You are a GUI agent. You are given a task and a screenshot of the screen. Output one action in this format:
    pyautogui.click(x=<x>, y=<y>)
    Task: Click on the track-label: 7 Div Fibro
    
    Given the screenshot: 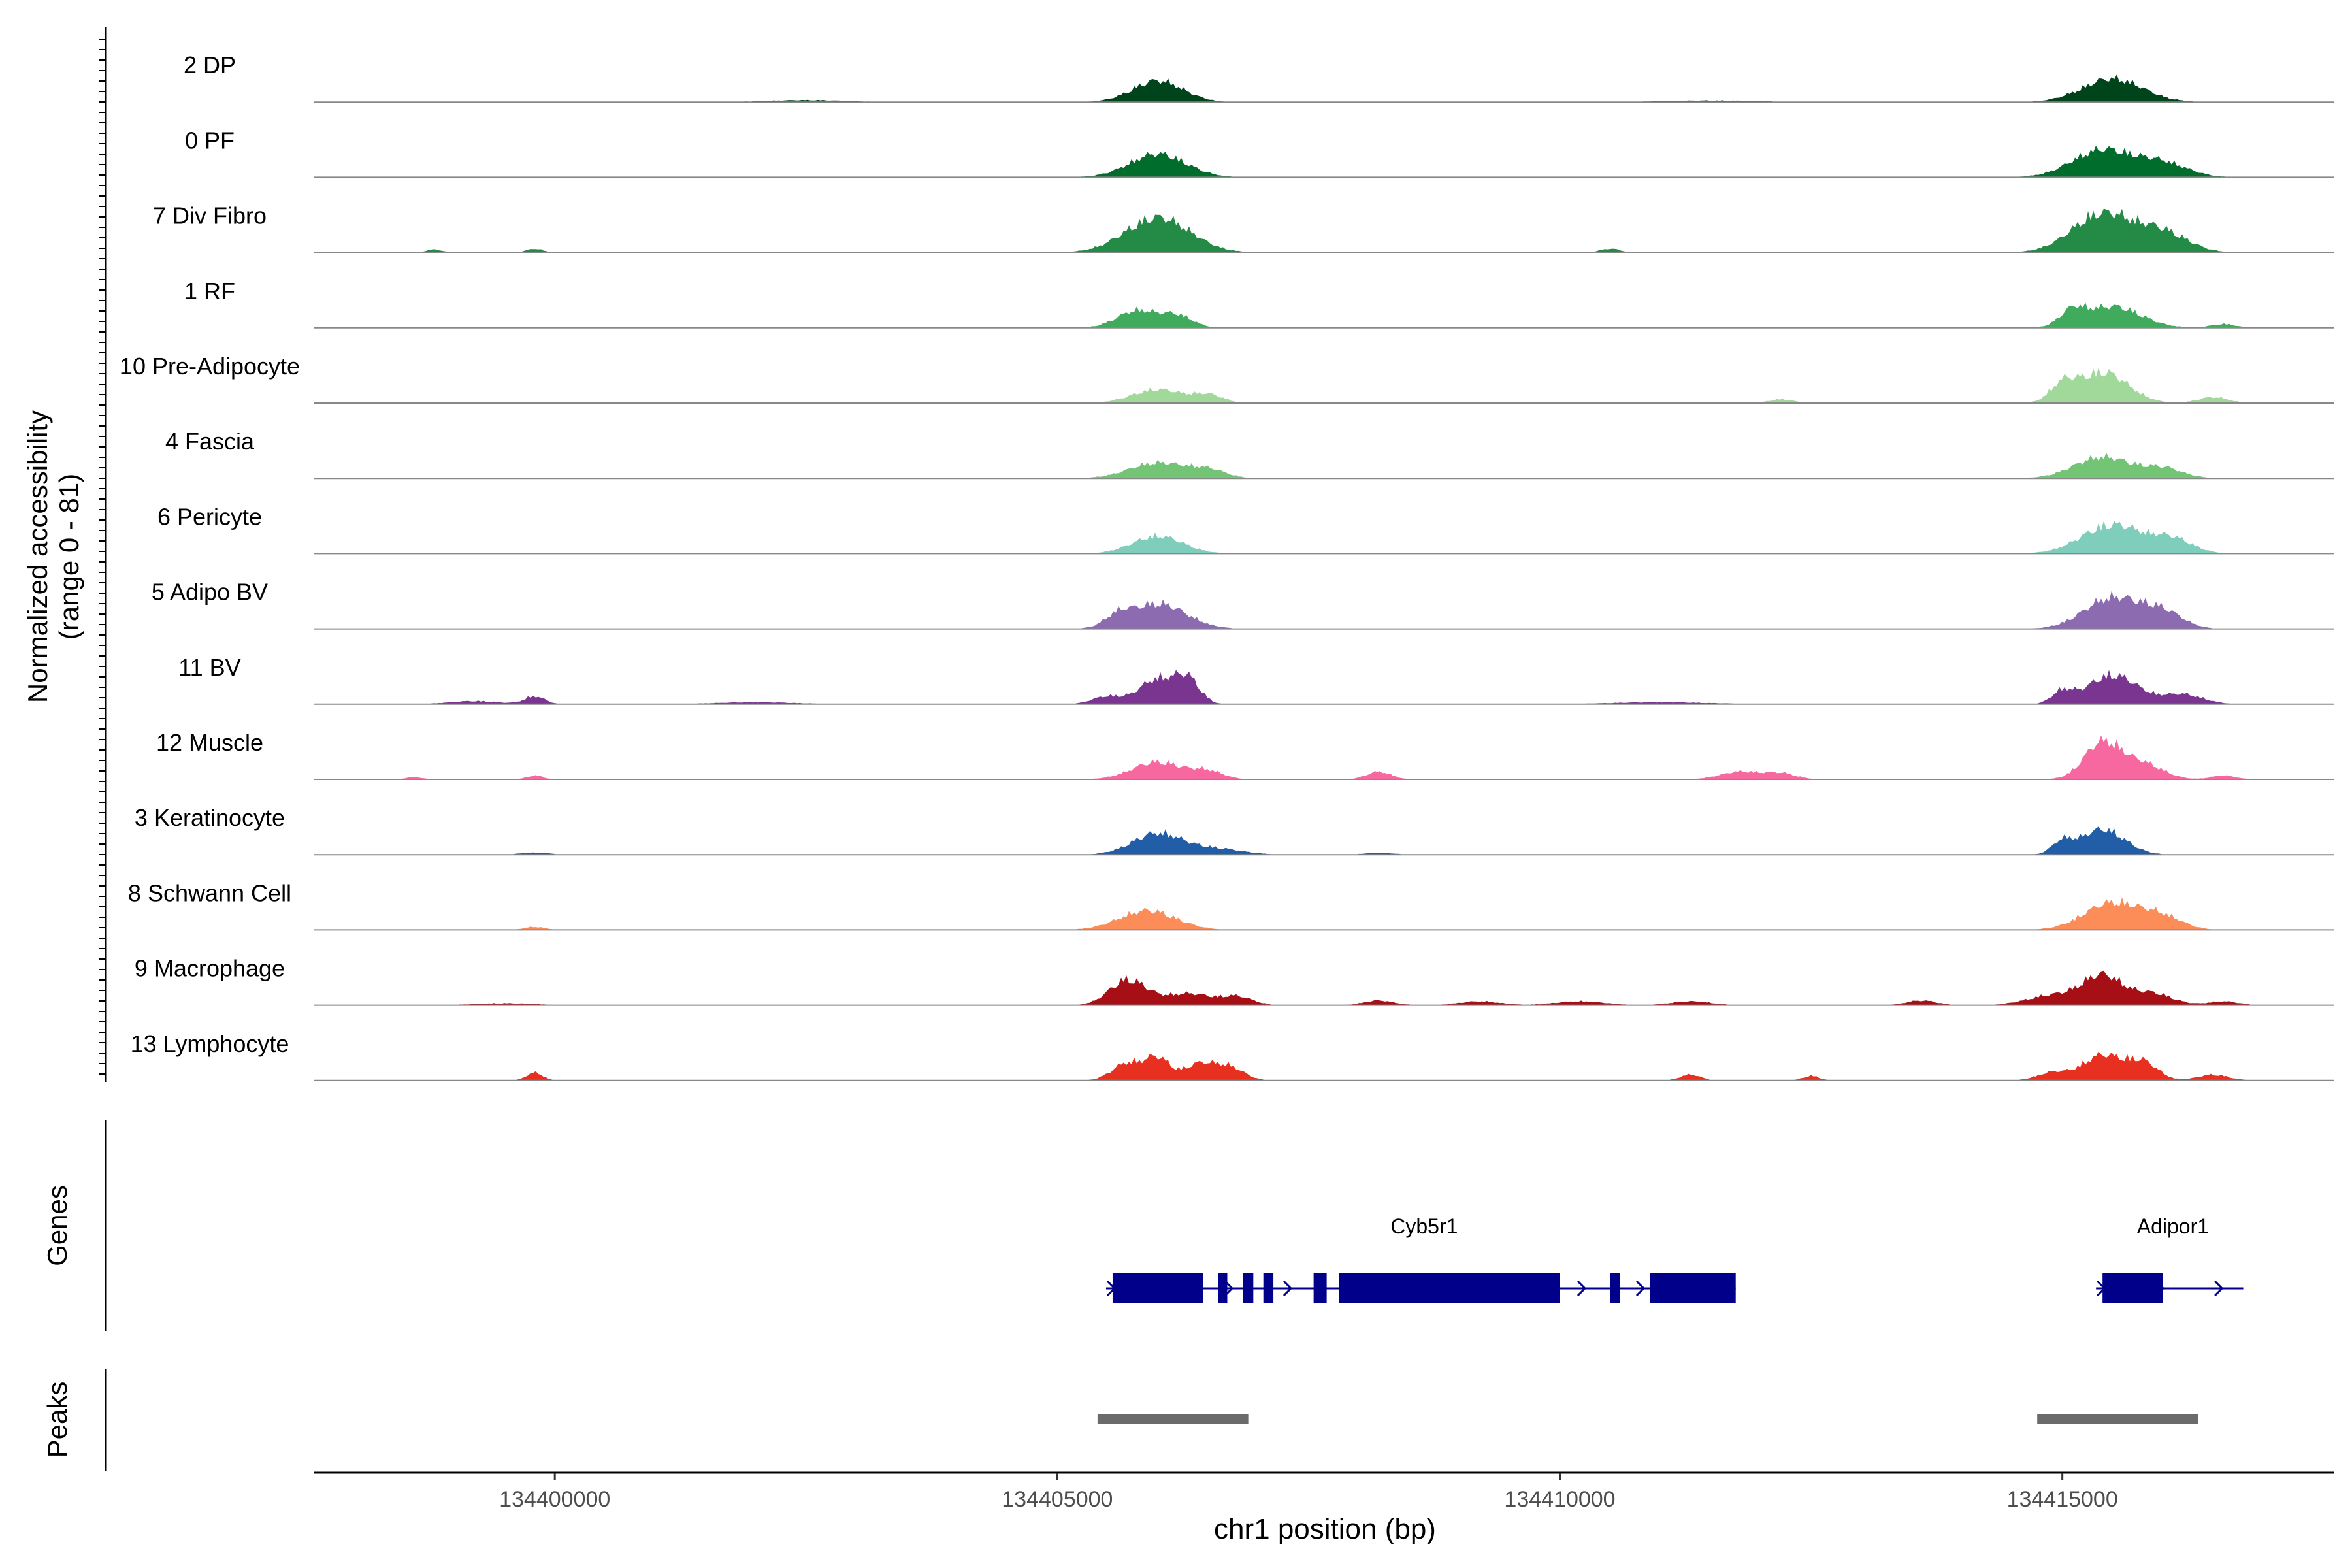 What is the action you would take?
    pyautogui.click(x=210, y=216)
    